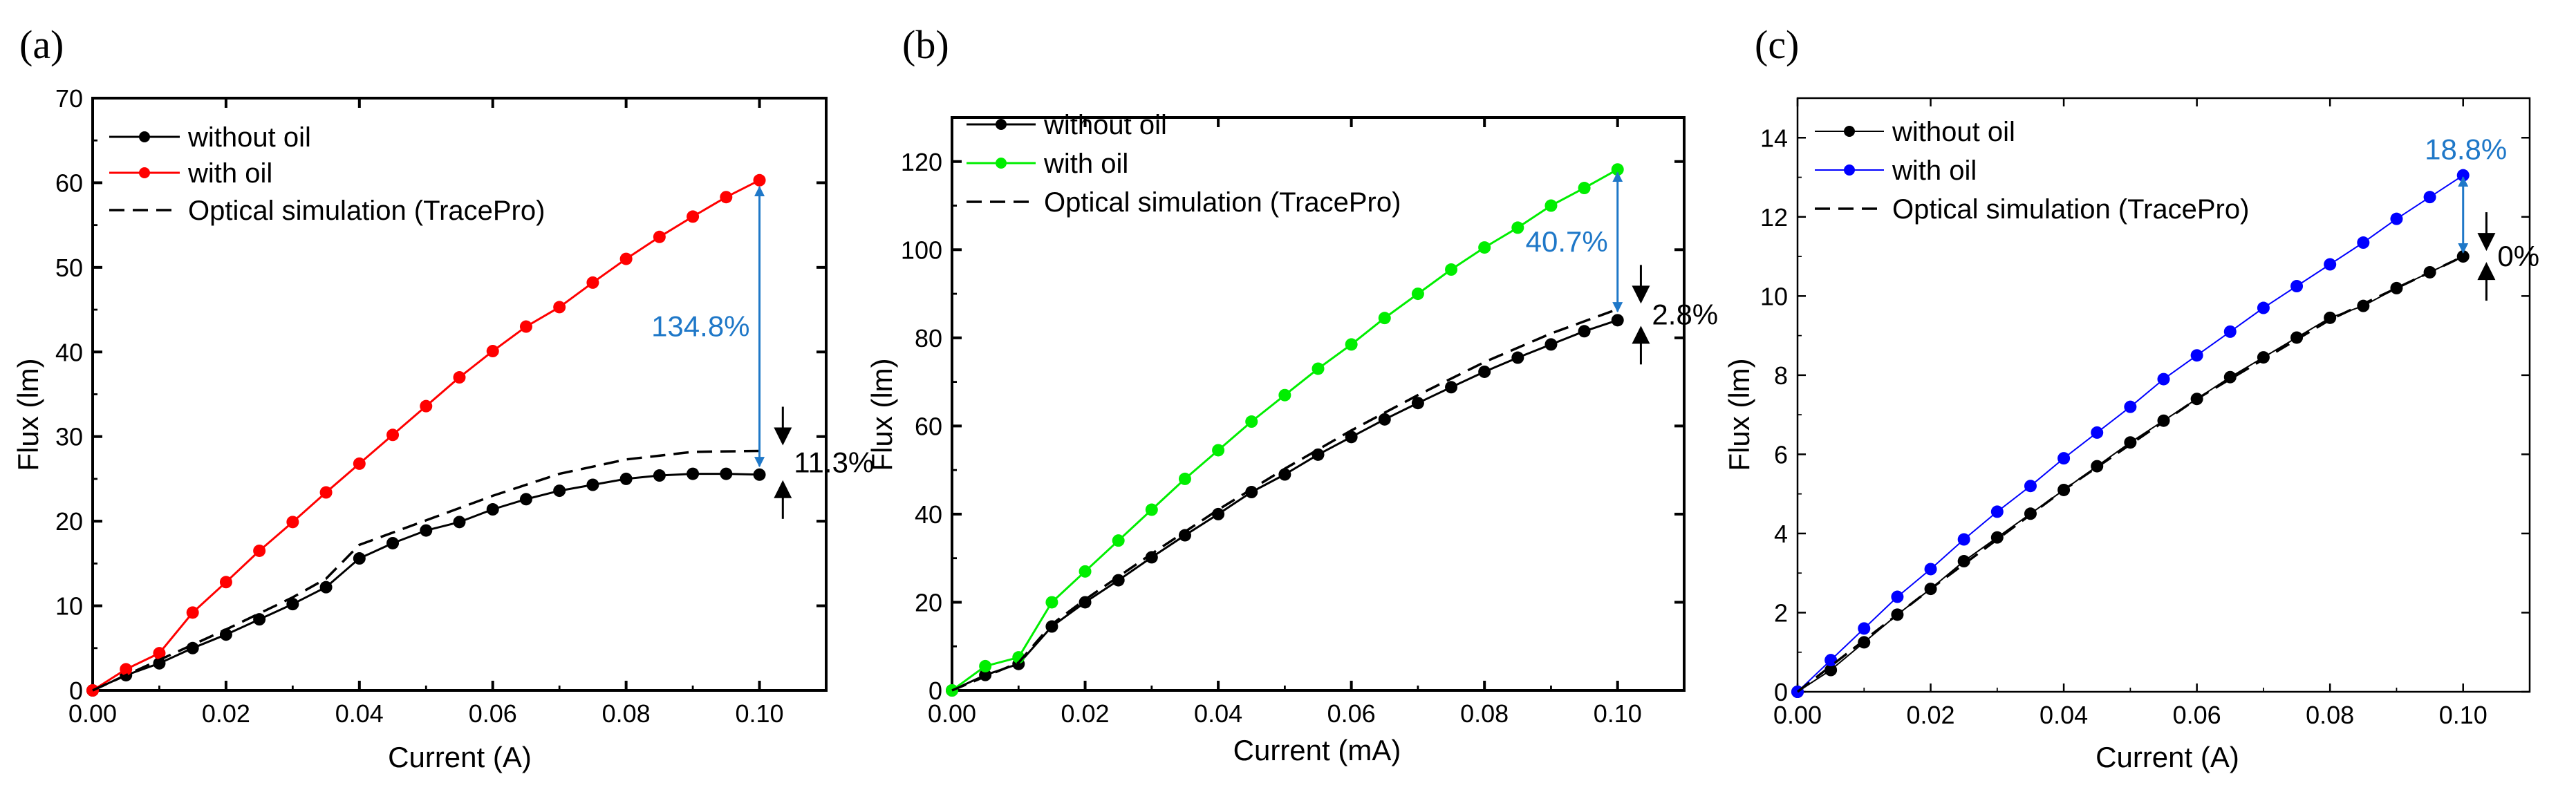 The width and height of the screenshot is (2576, 792). I want to click on y-tick-label: 2, so click(1781, 612).